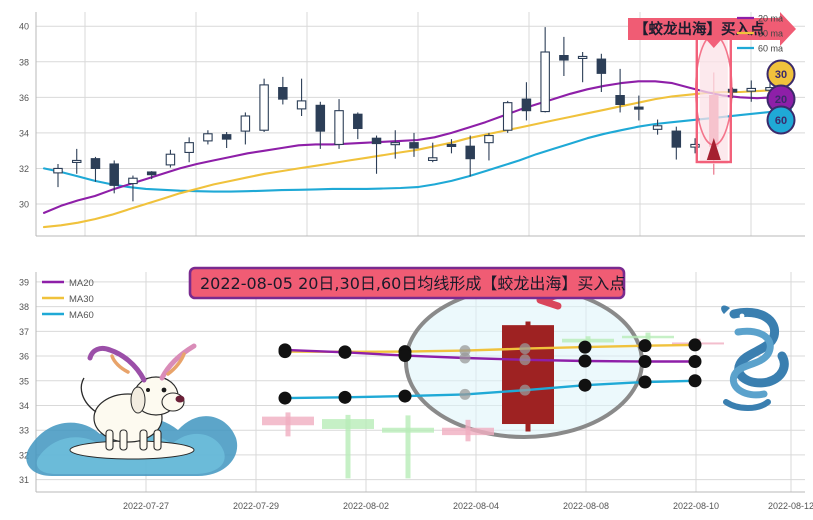  What do you see at coordinates (24, 332) in the screenshot?
I see `y-axis-tick-label: 37` at bounding box center [24, 332].